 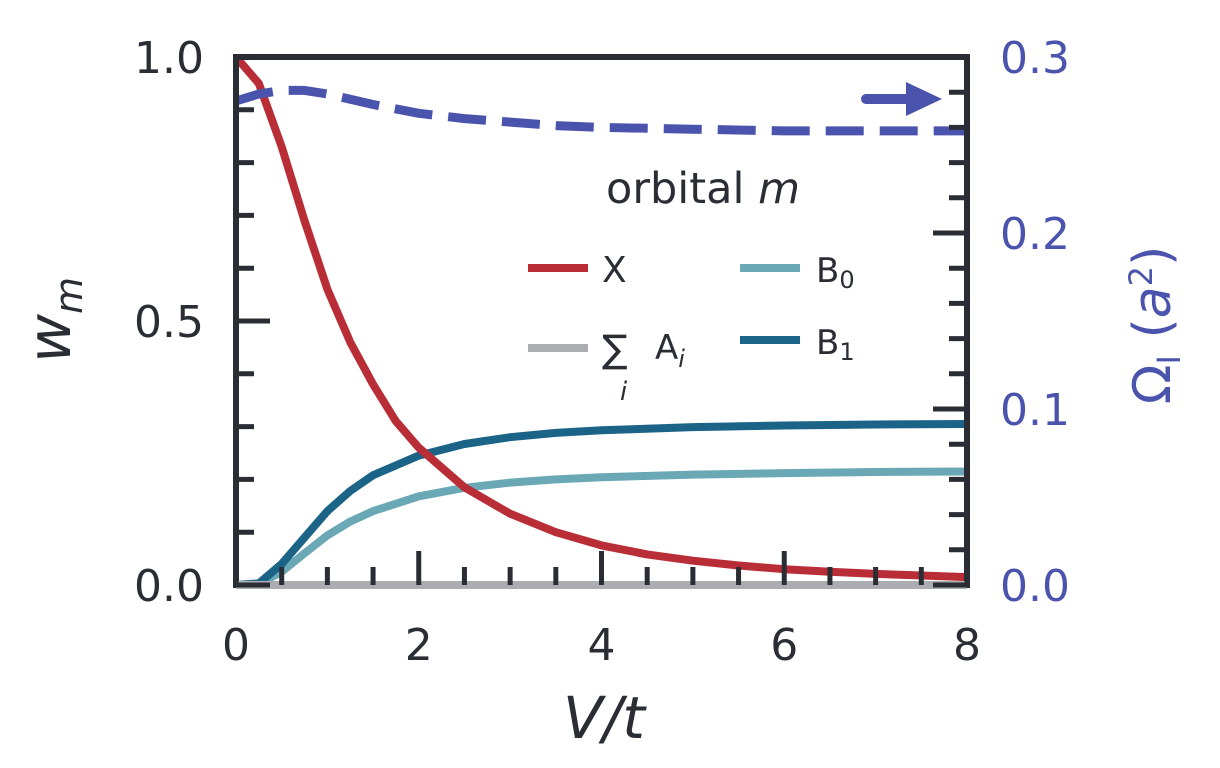 I want to click on right-axis-arrow-icon, so click(x=901, y=99).